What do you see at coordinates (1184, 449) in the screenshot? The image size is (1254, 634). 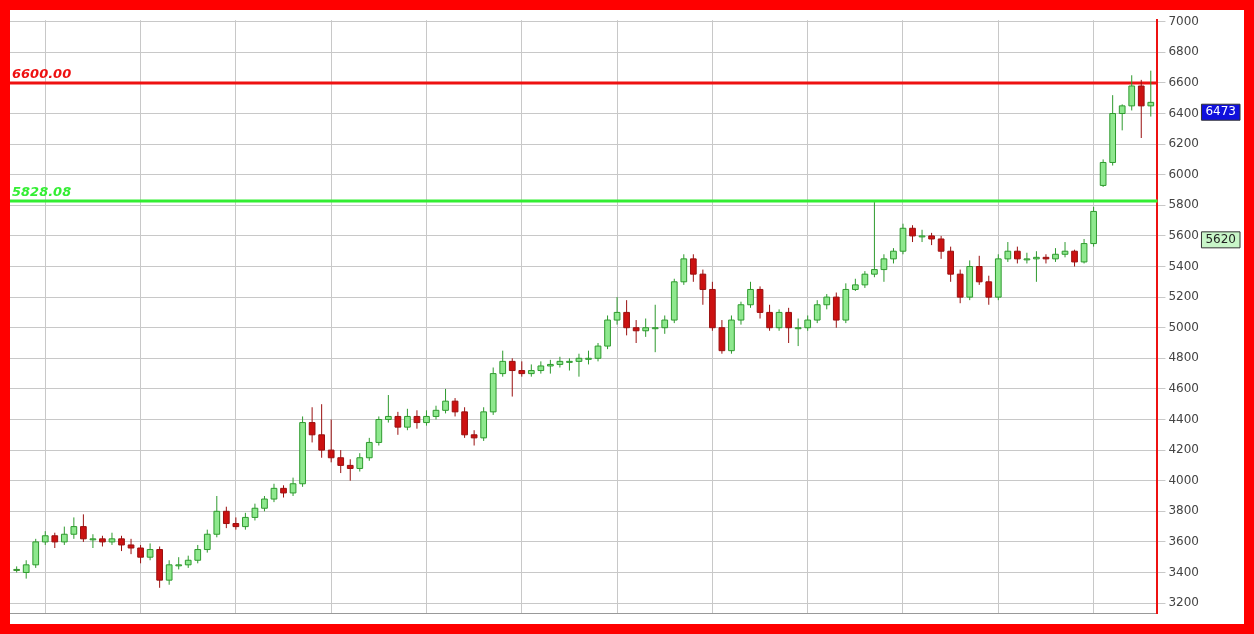 I see `y-tick-label: 4200` at bounding box center [1184, 449].